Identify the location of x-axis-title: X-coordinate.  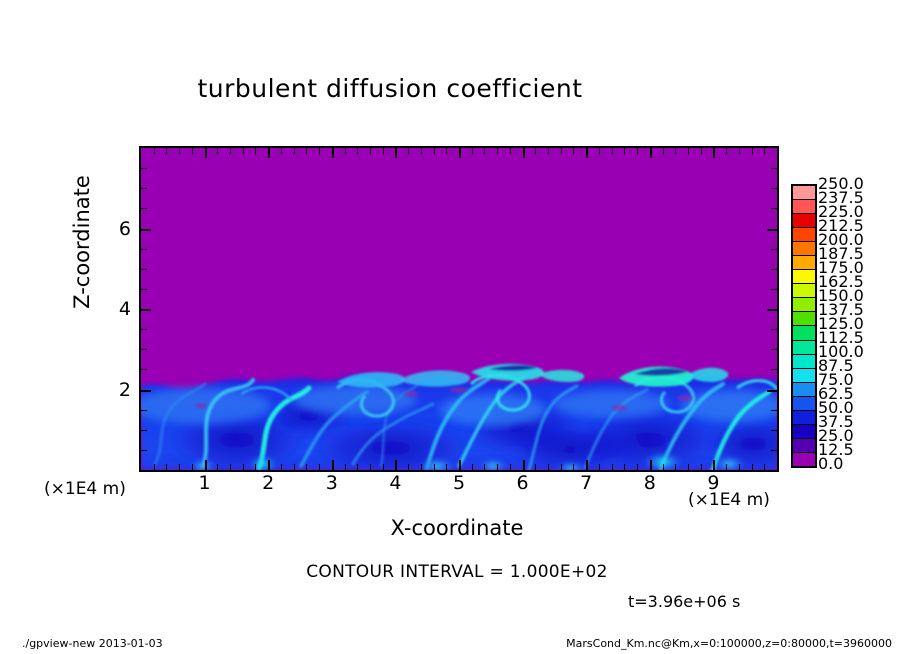
(457, 528).